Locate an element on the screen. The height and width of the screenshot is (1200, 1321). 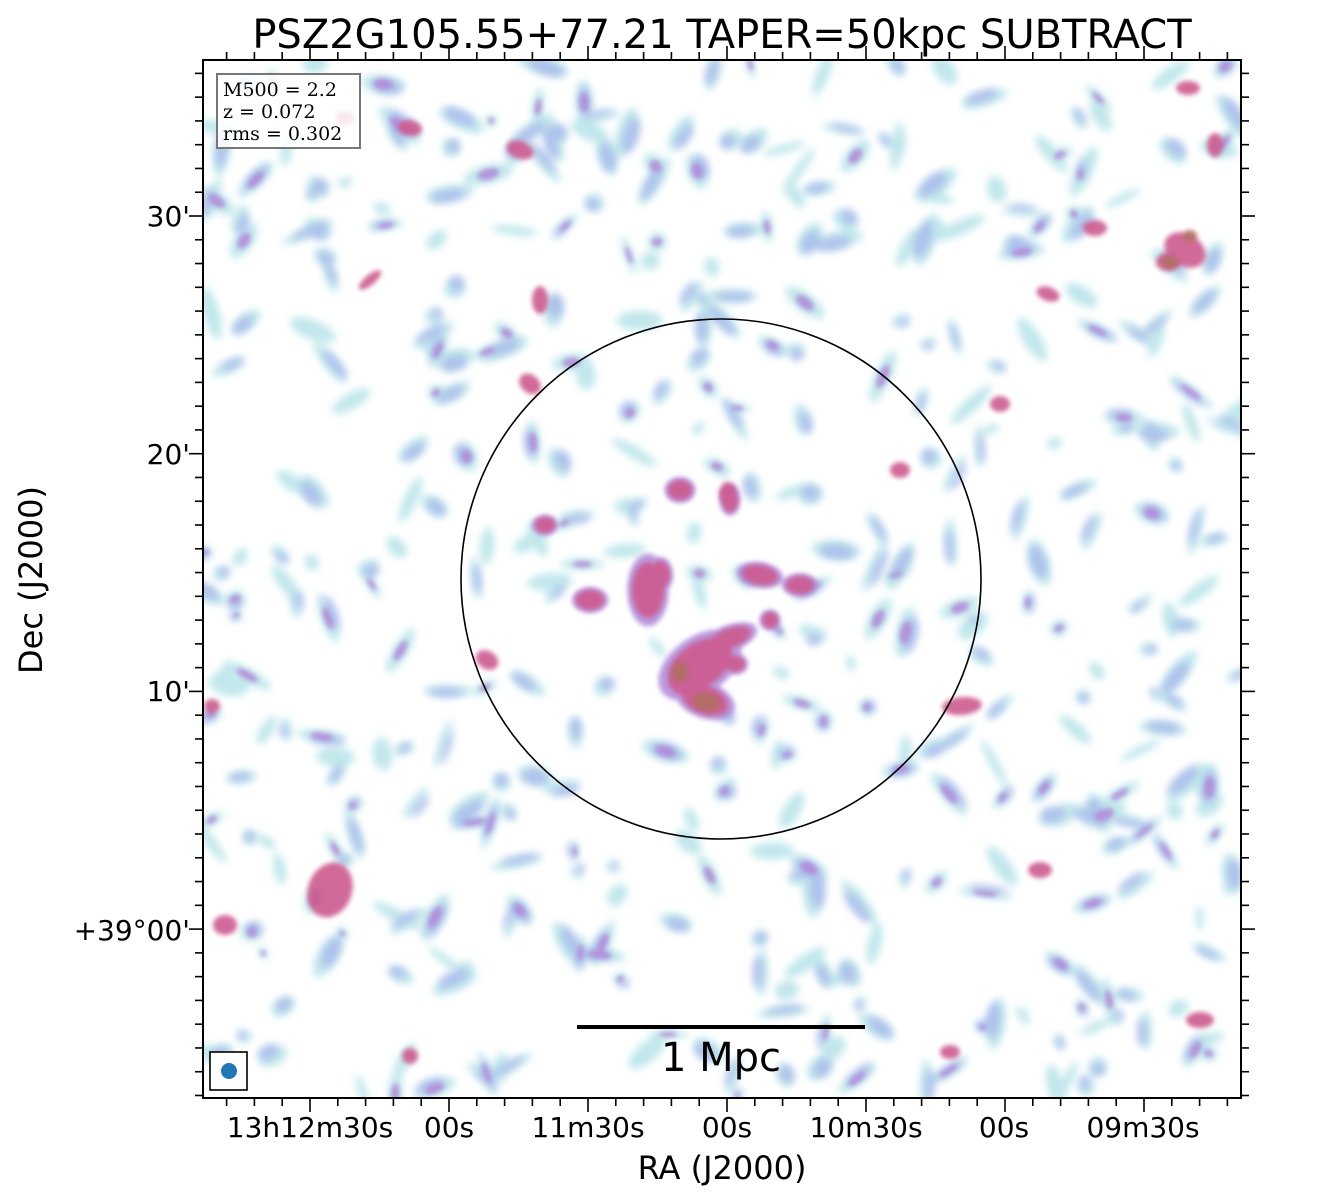
y-tick-label: 10' is located at coordinates (168, 691).